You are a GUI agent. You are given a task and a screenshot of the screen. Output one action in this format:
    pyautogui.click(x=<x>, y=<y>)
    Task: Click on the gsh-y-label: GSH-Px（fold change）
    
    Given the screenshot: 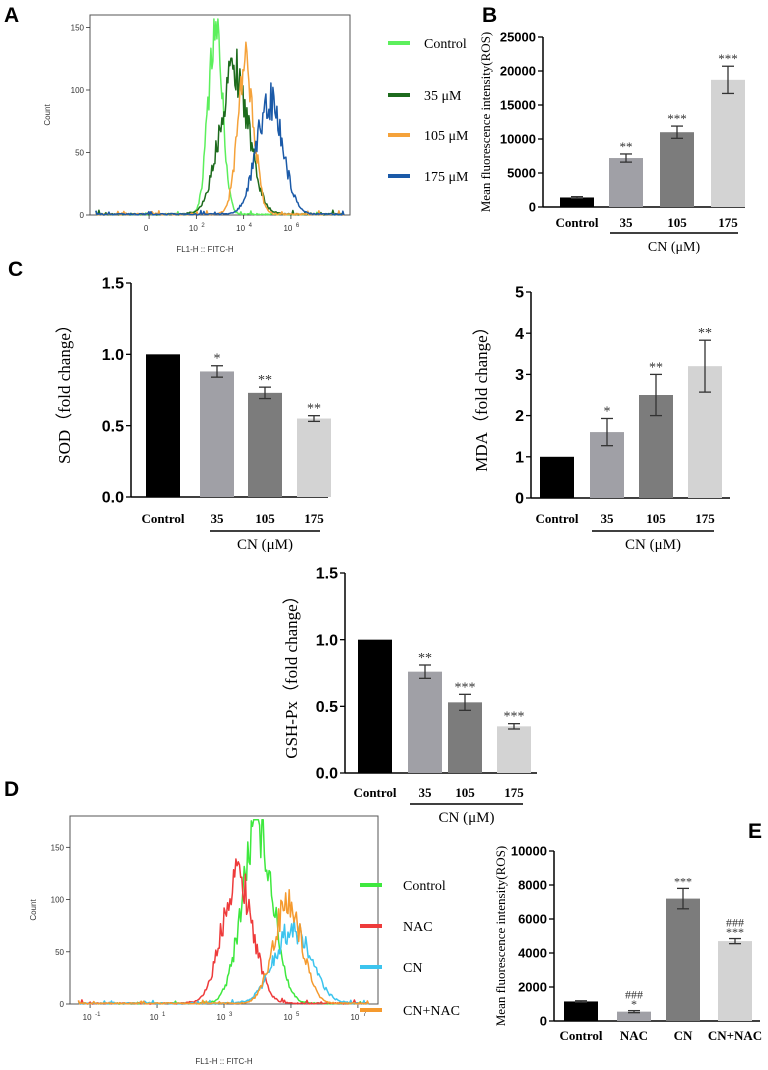 What is the action you would take?
    pyautogui.click(x=291, y=672)
    